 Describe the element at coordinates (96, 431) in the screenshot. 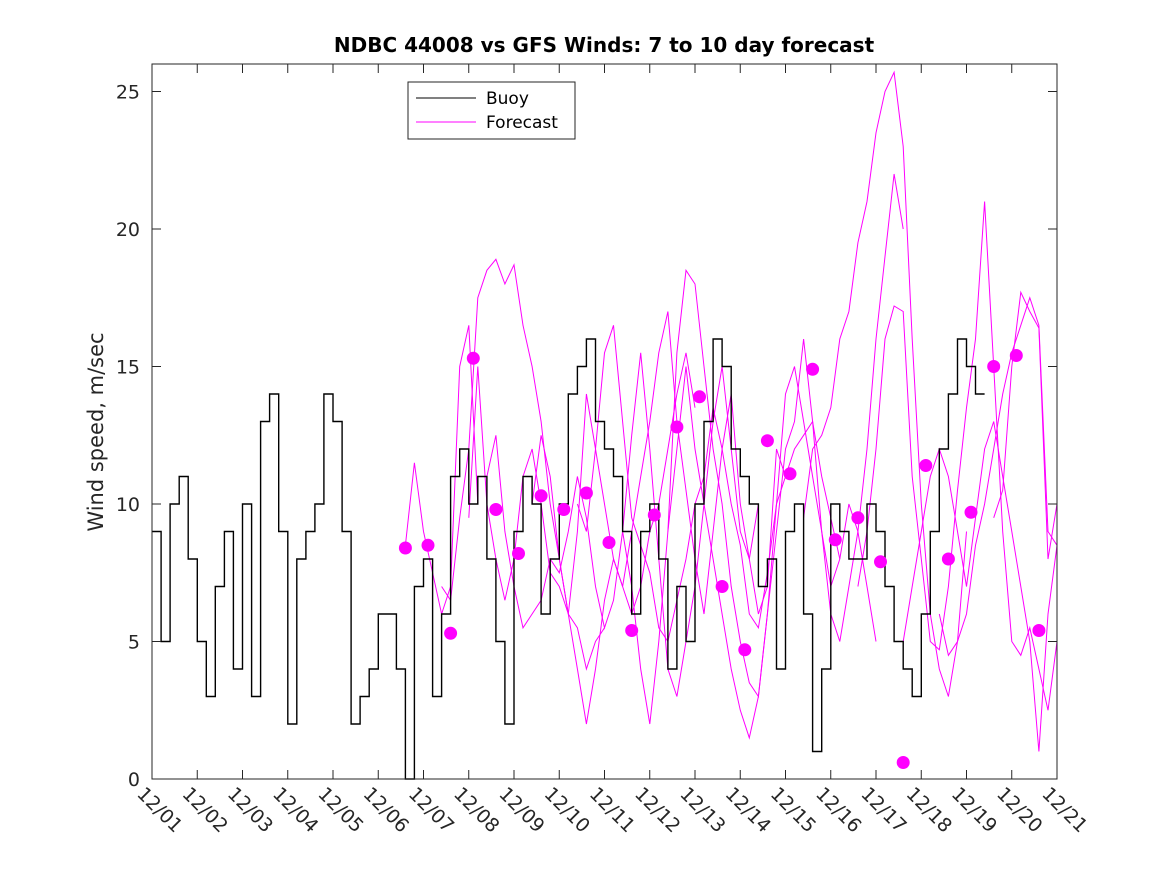

I see `y-axis-label: Wind speed, m/sec` at that location.